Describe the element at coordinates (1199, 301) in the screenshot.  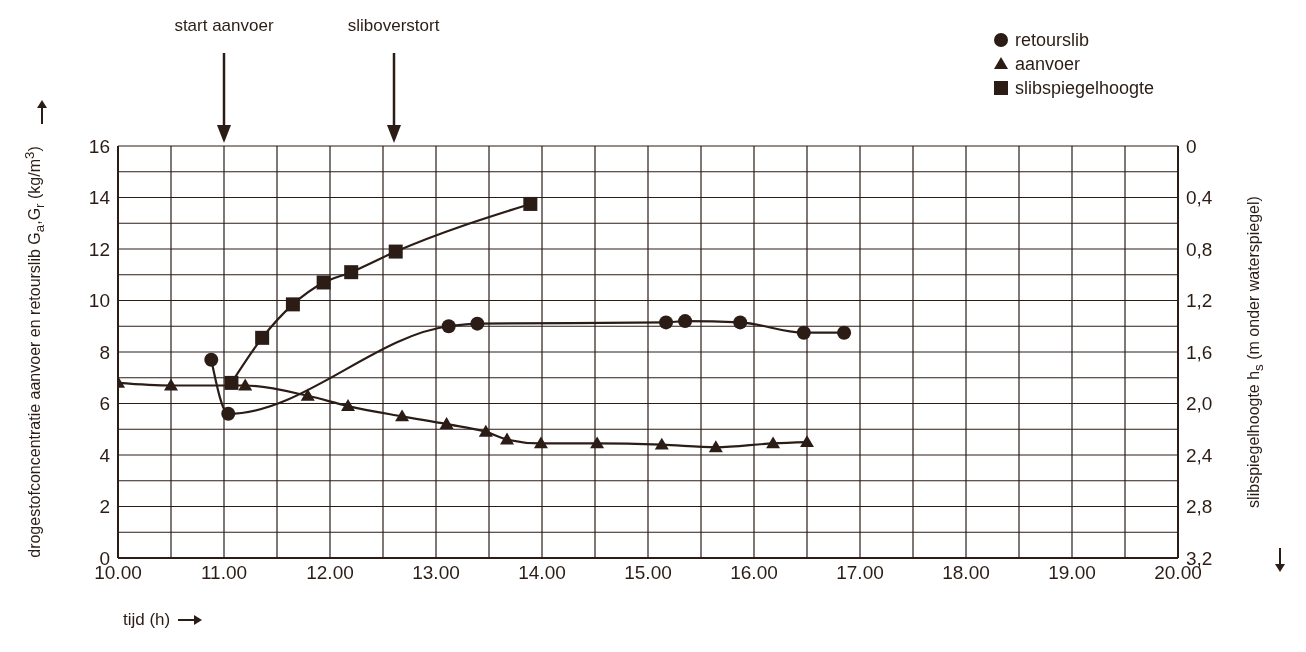
I see `y2-tick-label: 1,2` at that location.